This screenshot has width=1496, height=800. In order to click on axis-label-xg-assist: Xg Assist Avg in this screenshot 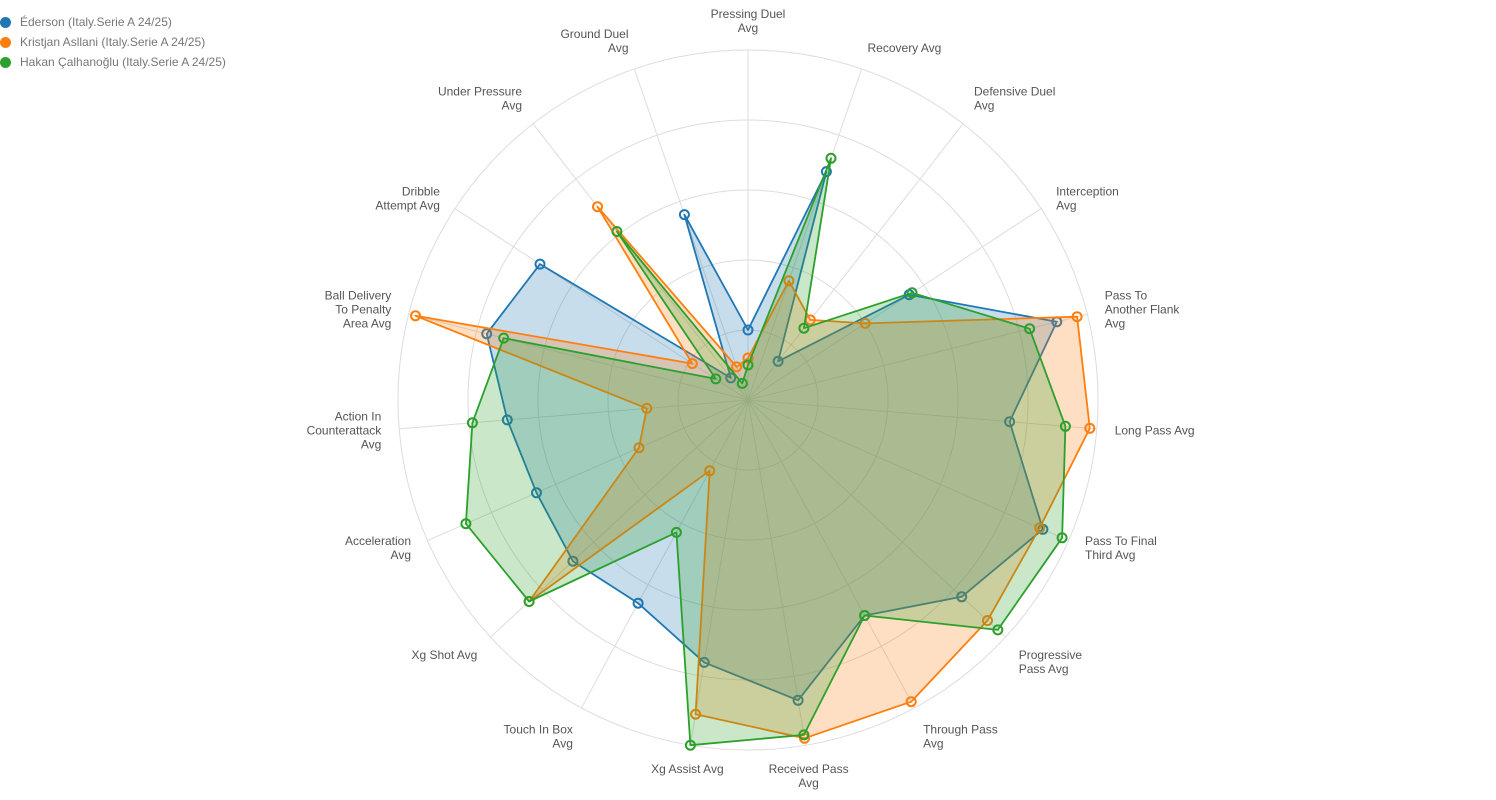, I will do `click(687, 769)`.